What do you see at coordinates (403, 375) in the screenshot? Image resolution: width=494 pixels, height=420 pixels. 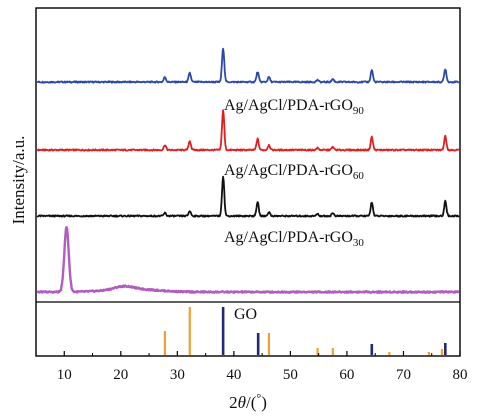 I see `x-tick-label: 70` at bounding box center [403, 375].